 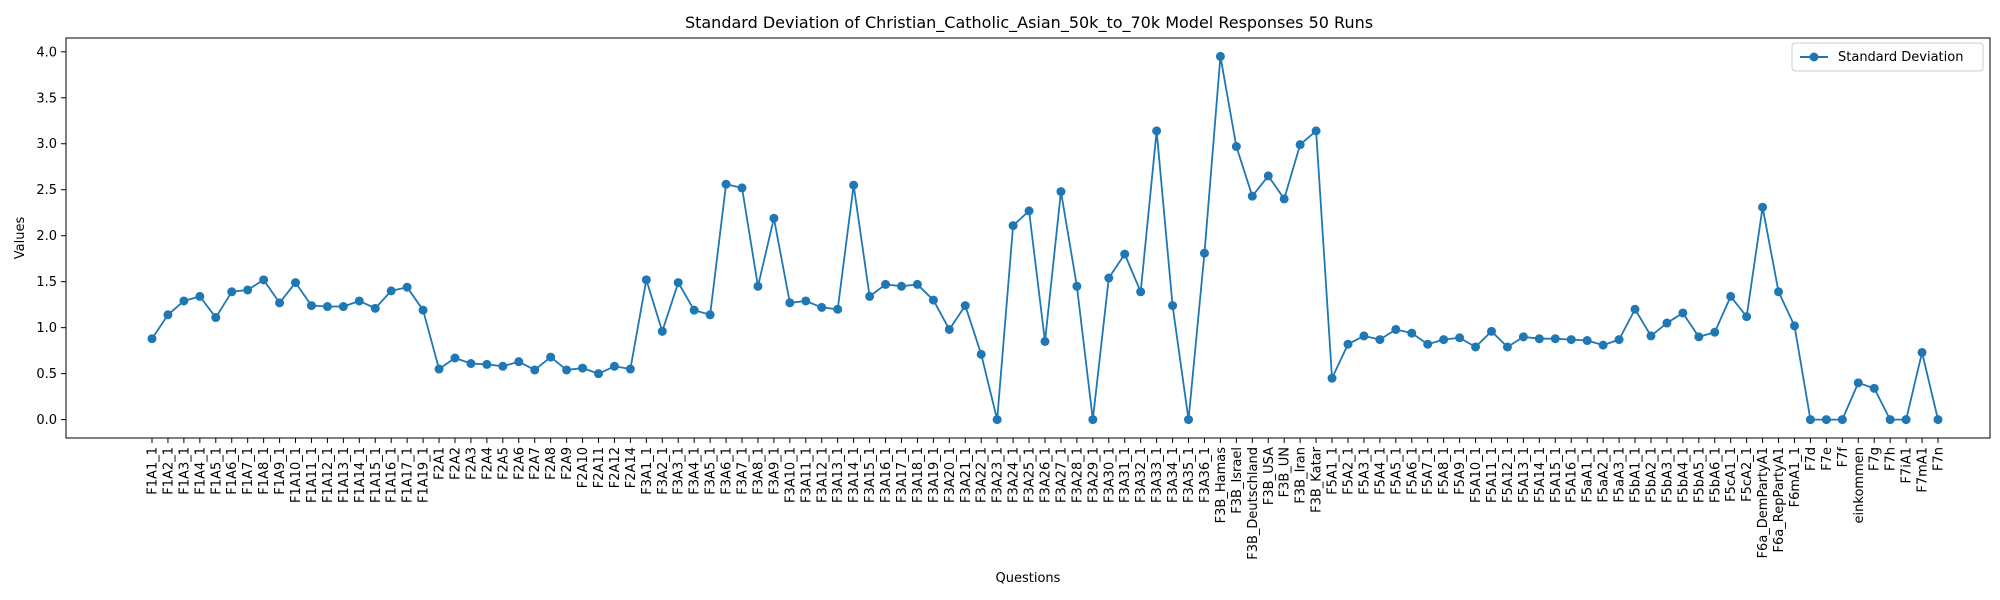 What do you see at coordinates (998, 475) in the screenshot?
I see `x-tick-label: F3A23_1` at bounding box center [998, 475].